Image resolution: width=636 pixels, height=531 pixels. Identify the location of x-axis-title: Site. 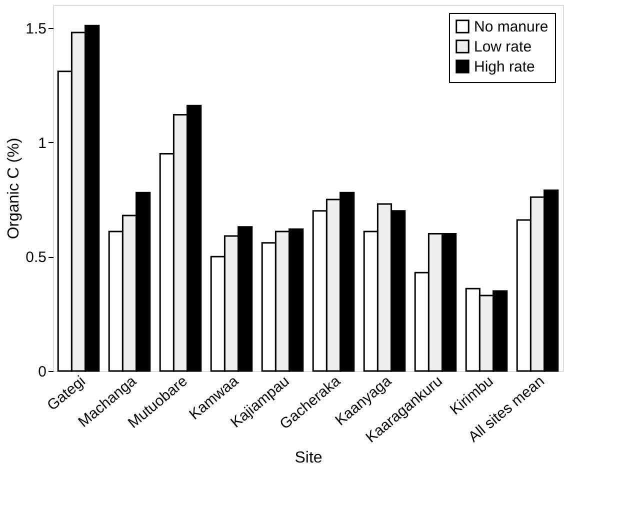
(308, 458).